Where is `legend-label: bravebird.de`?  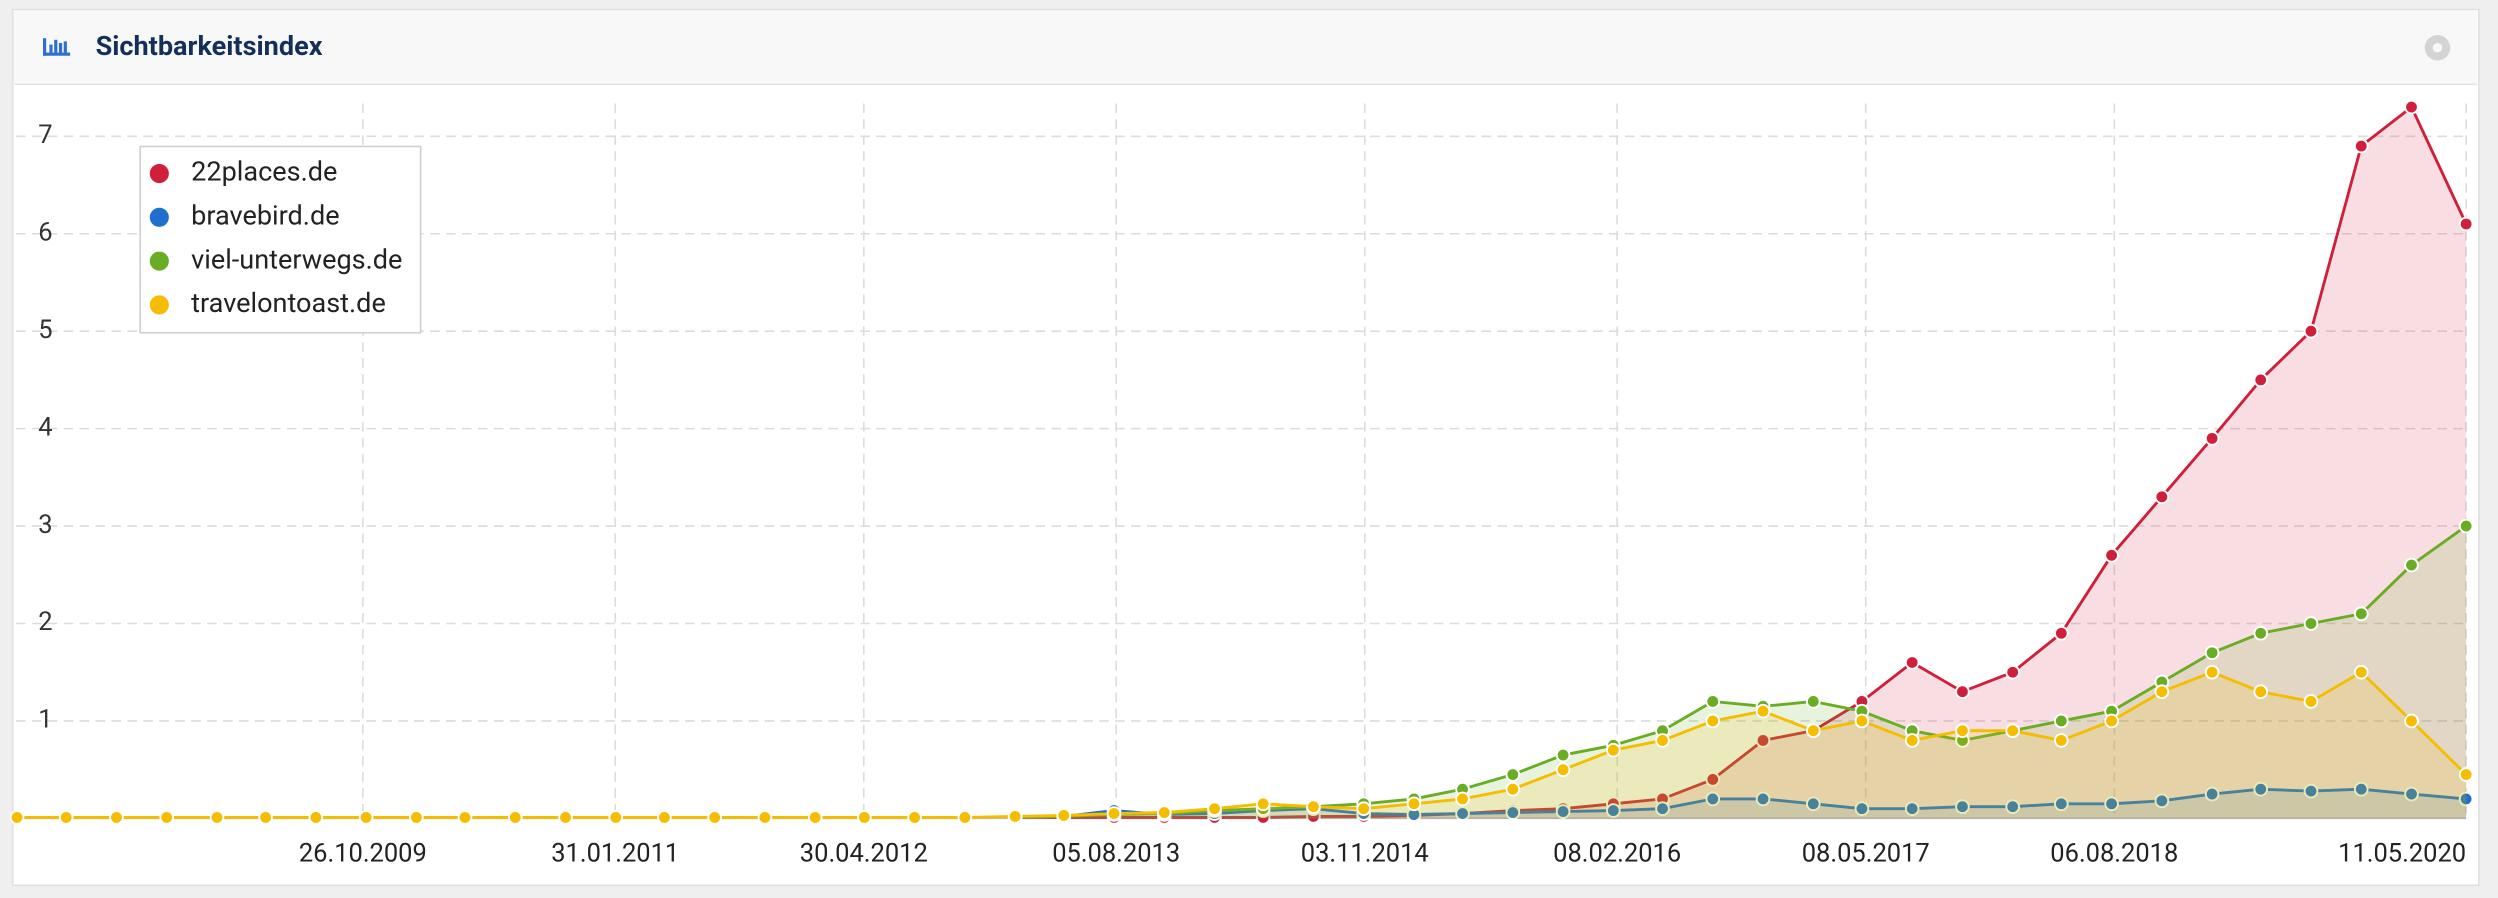
legend-label: bravebird.de is located at coordinates (265, 215).